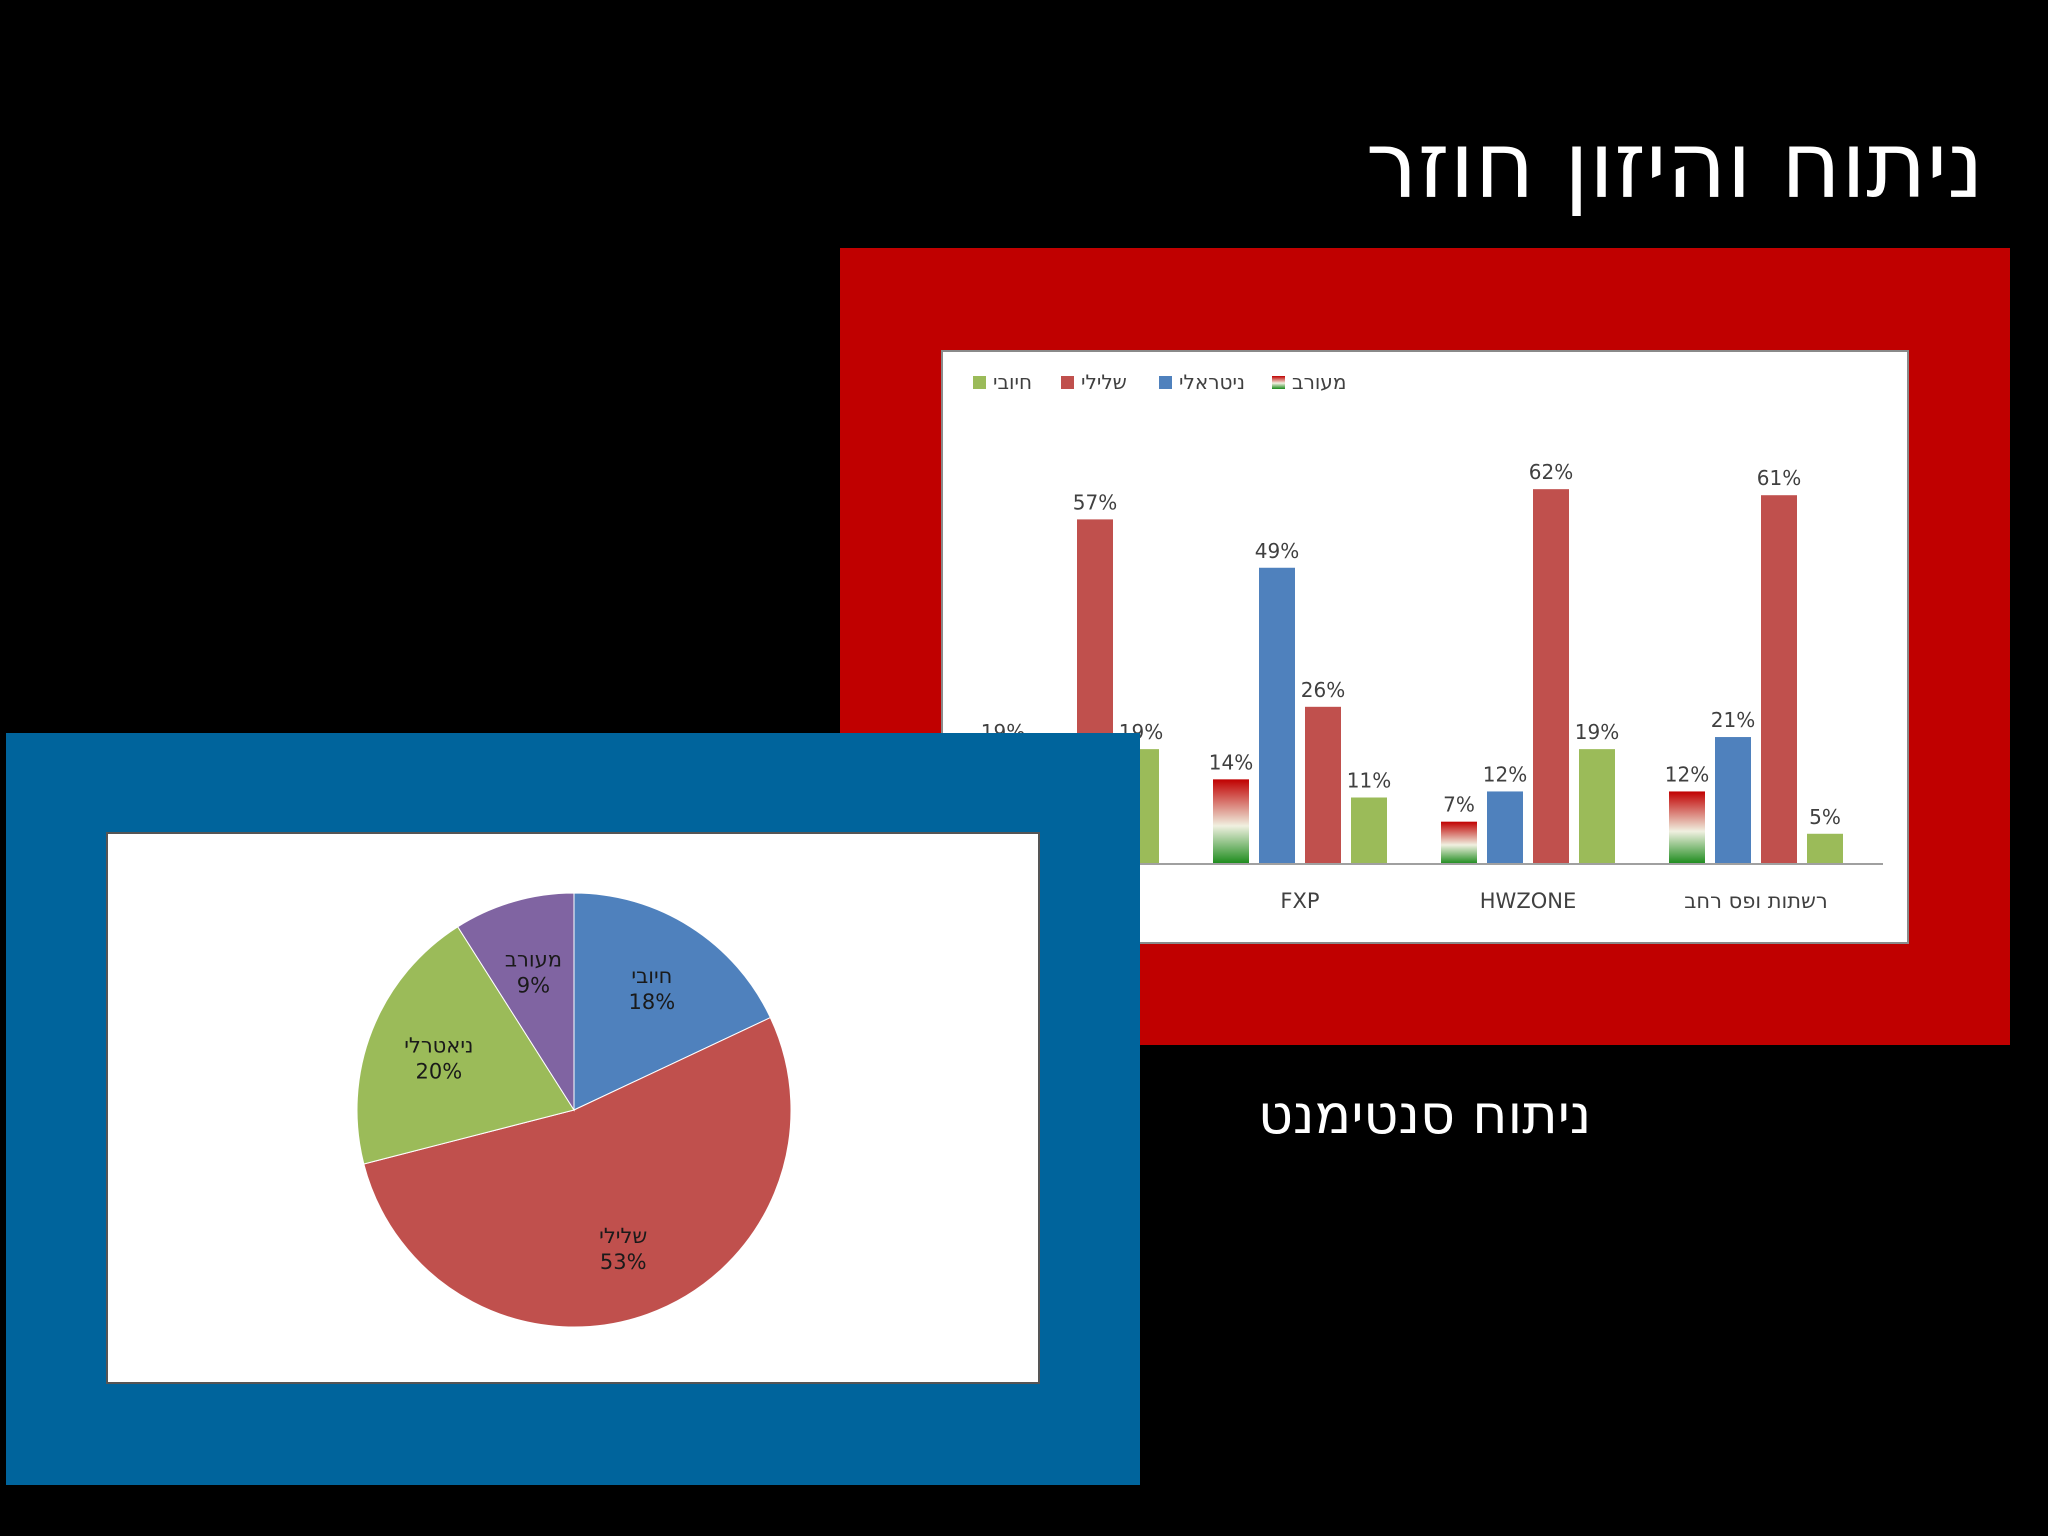  What do you see at coordinates (1067, 382) in the screenshot?
I see `legend-swatch-negative` at bounding box center [1067, 382].